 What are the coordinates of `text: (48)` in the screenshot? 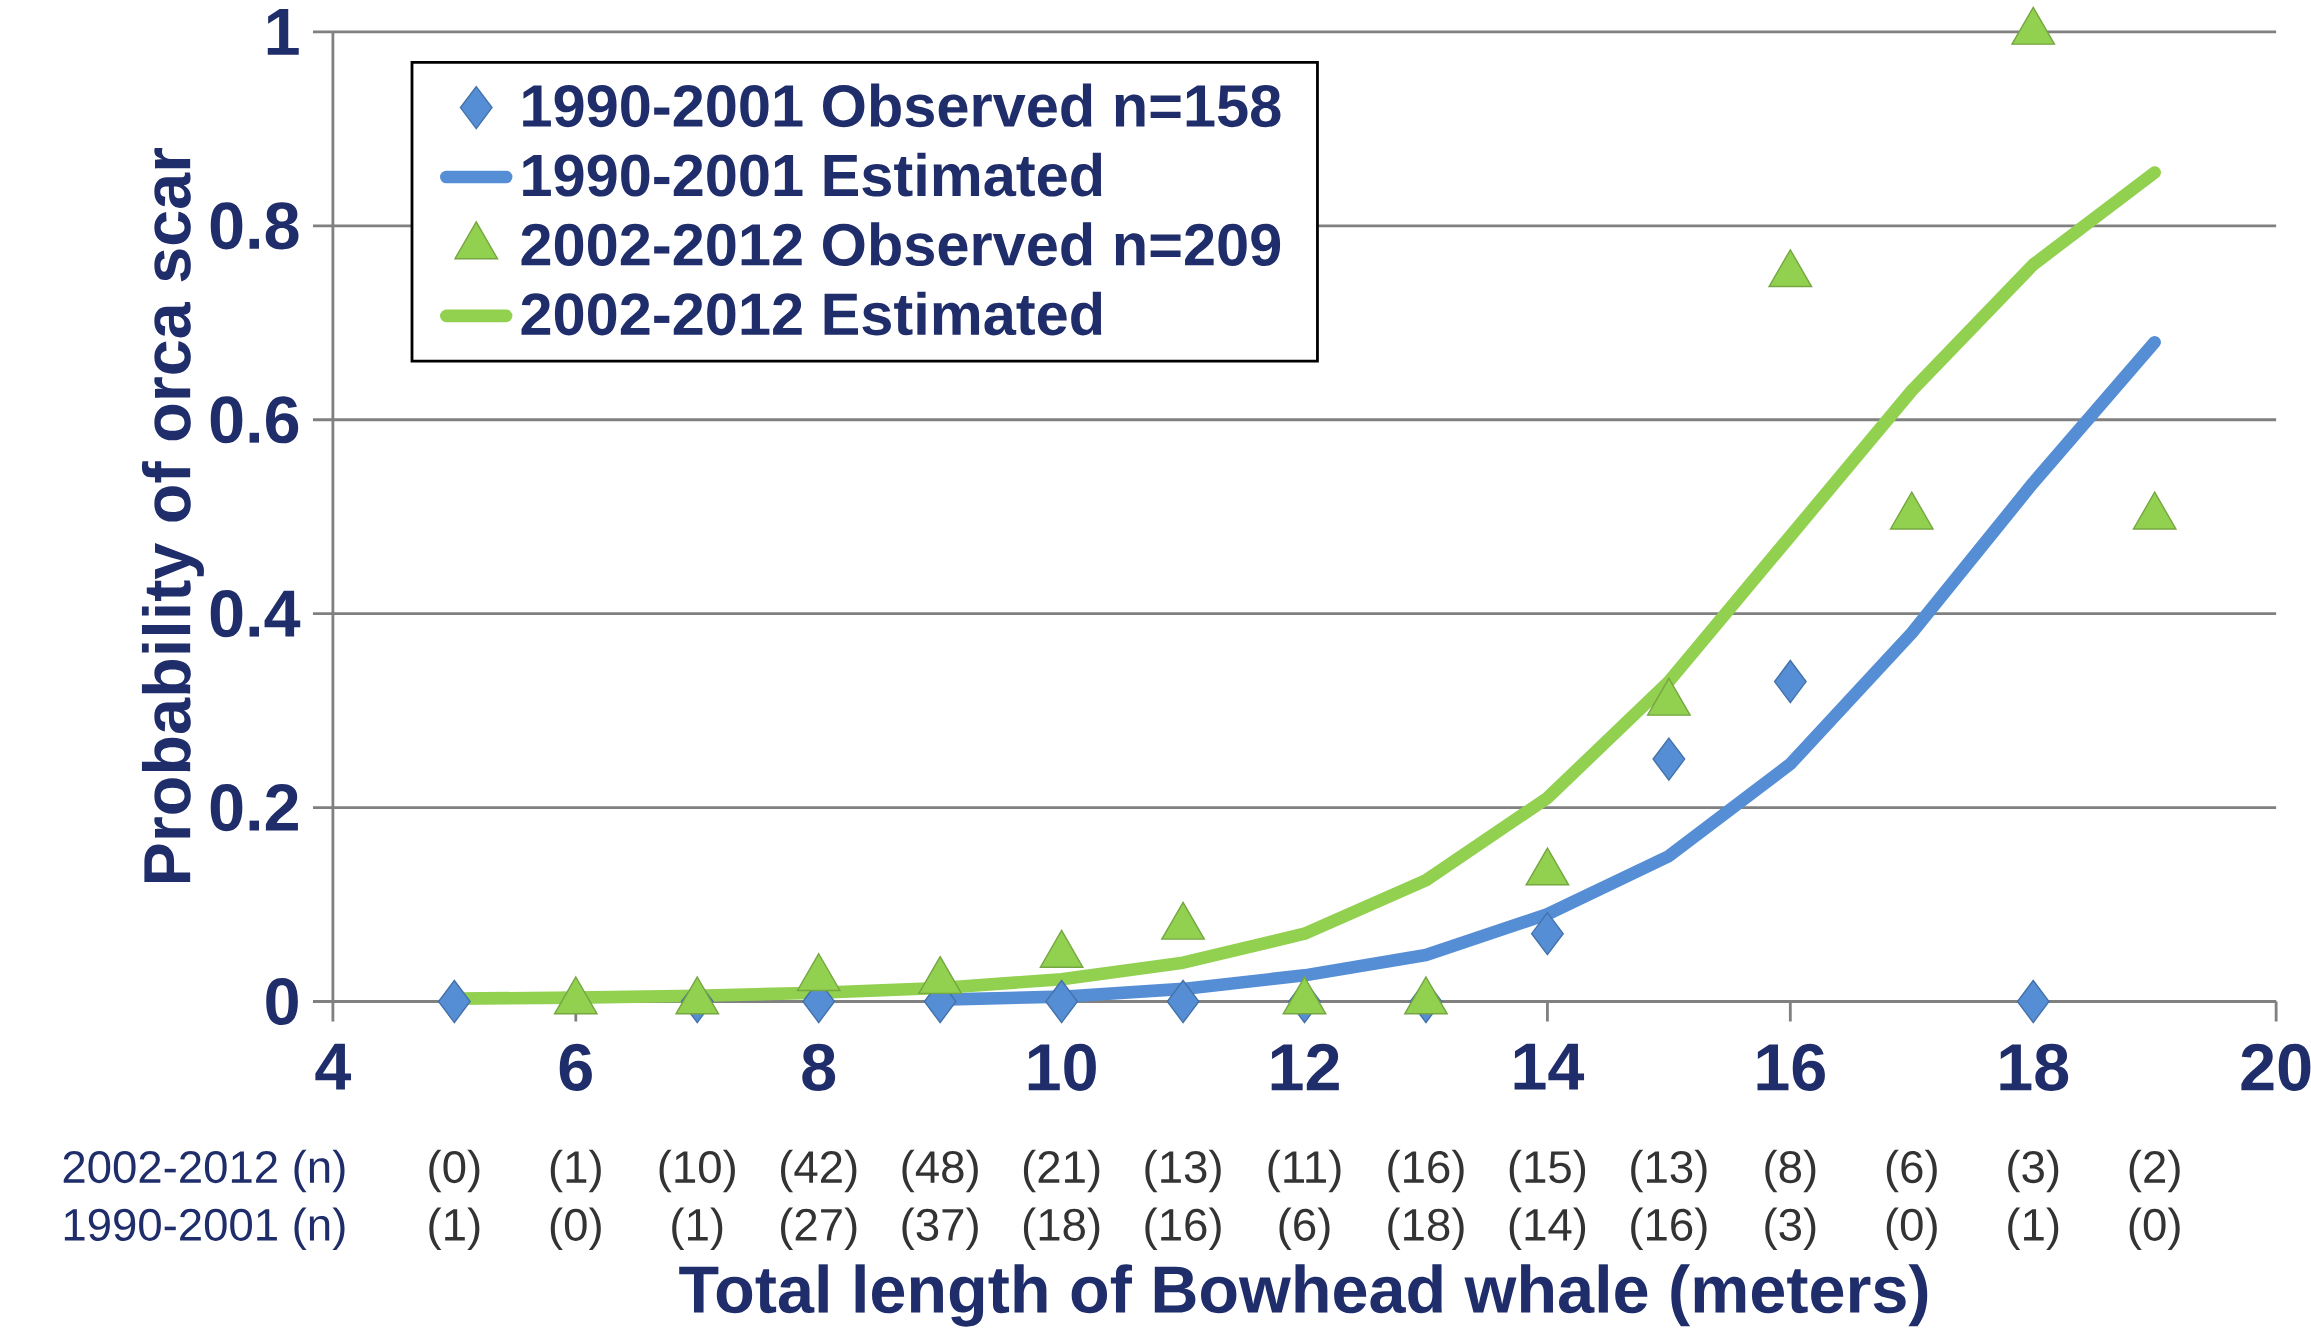 It's located at (940, 1170).